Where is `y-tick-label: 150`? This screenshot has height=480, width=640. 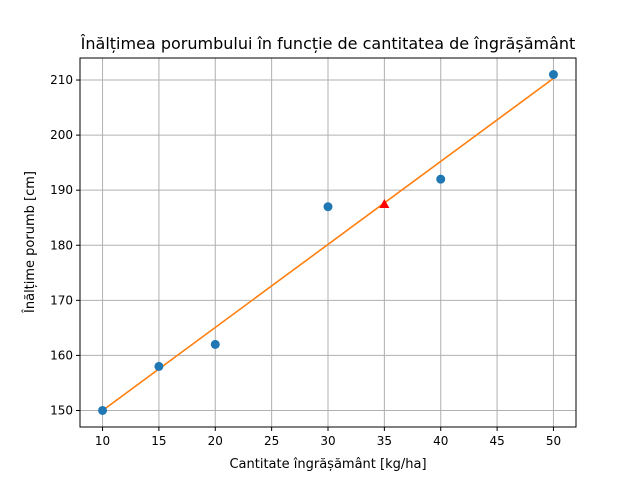 y-tick-label: 150 is located at coordinates (61, 410).